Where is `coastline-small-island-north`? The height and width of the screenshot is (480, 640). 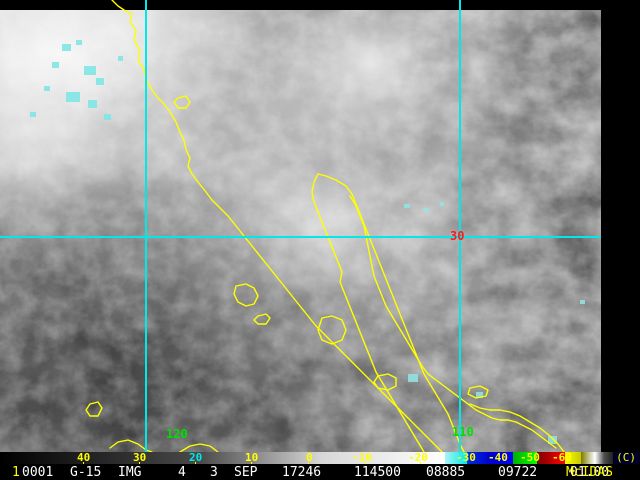 coastline-small-island-north is located at coordinates (182, 102).